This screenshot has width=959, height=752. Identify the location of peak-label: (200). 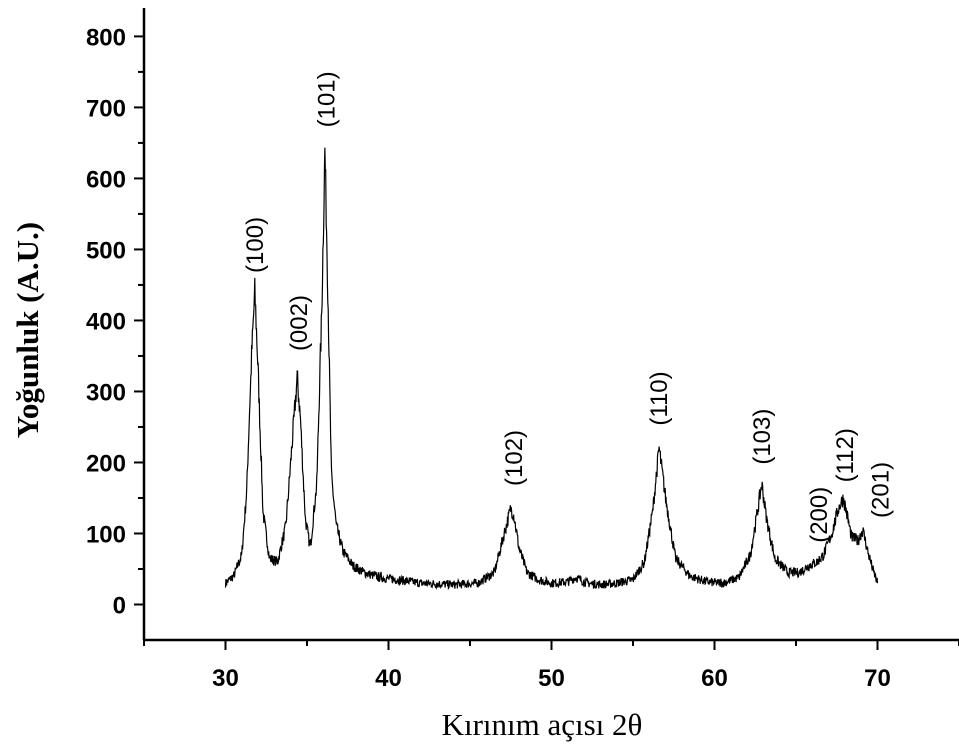
(819, 515).